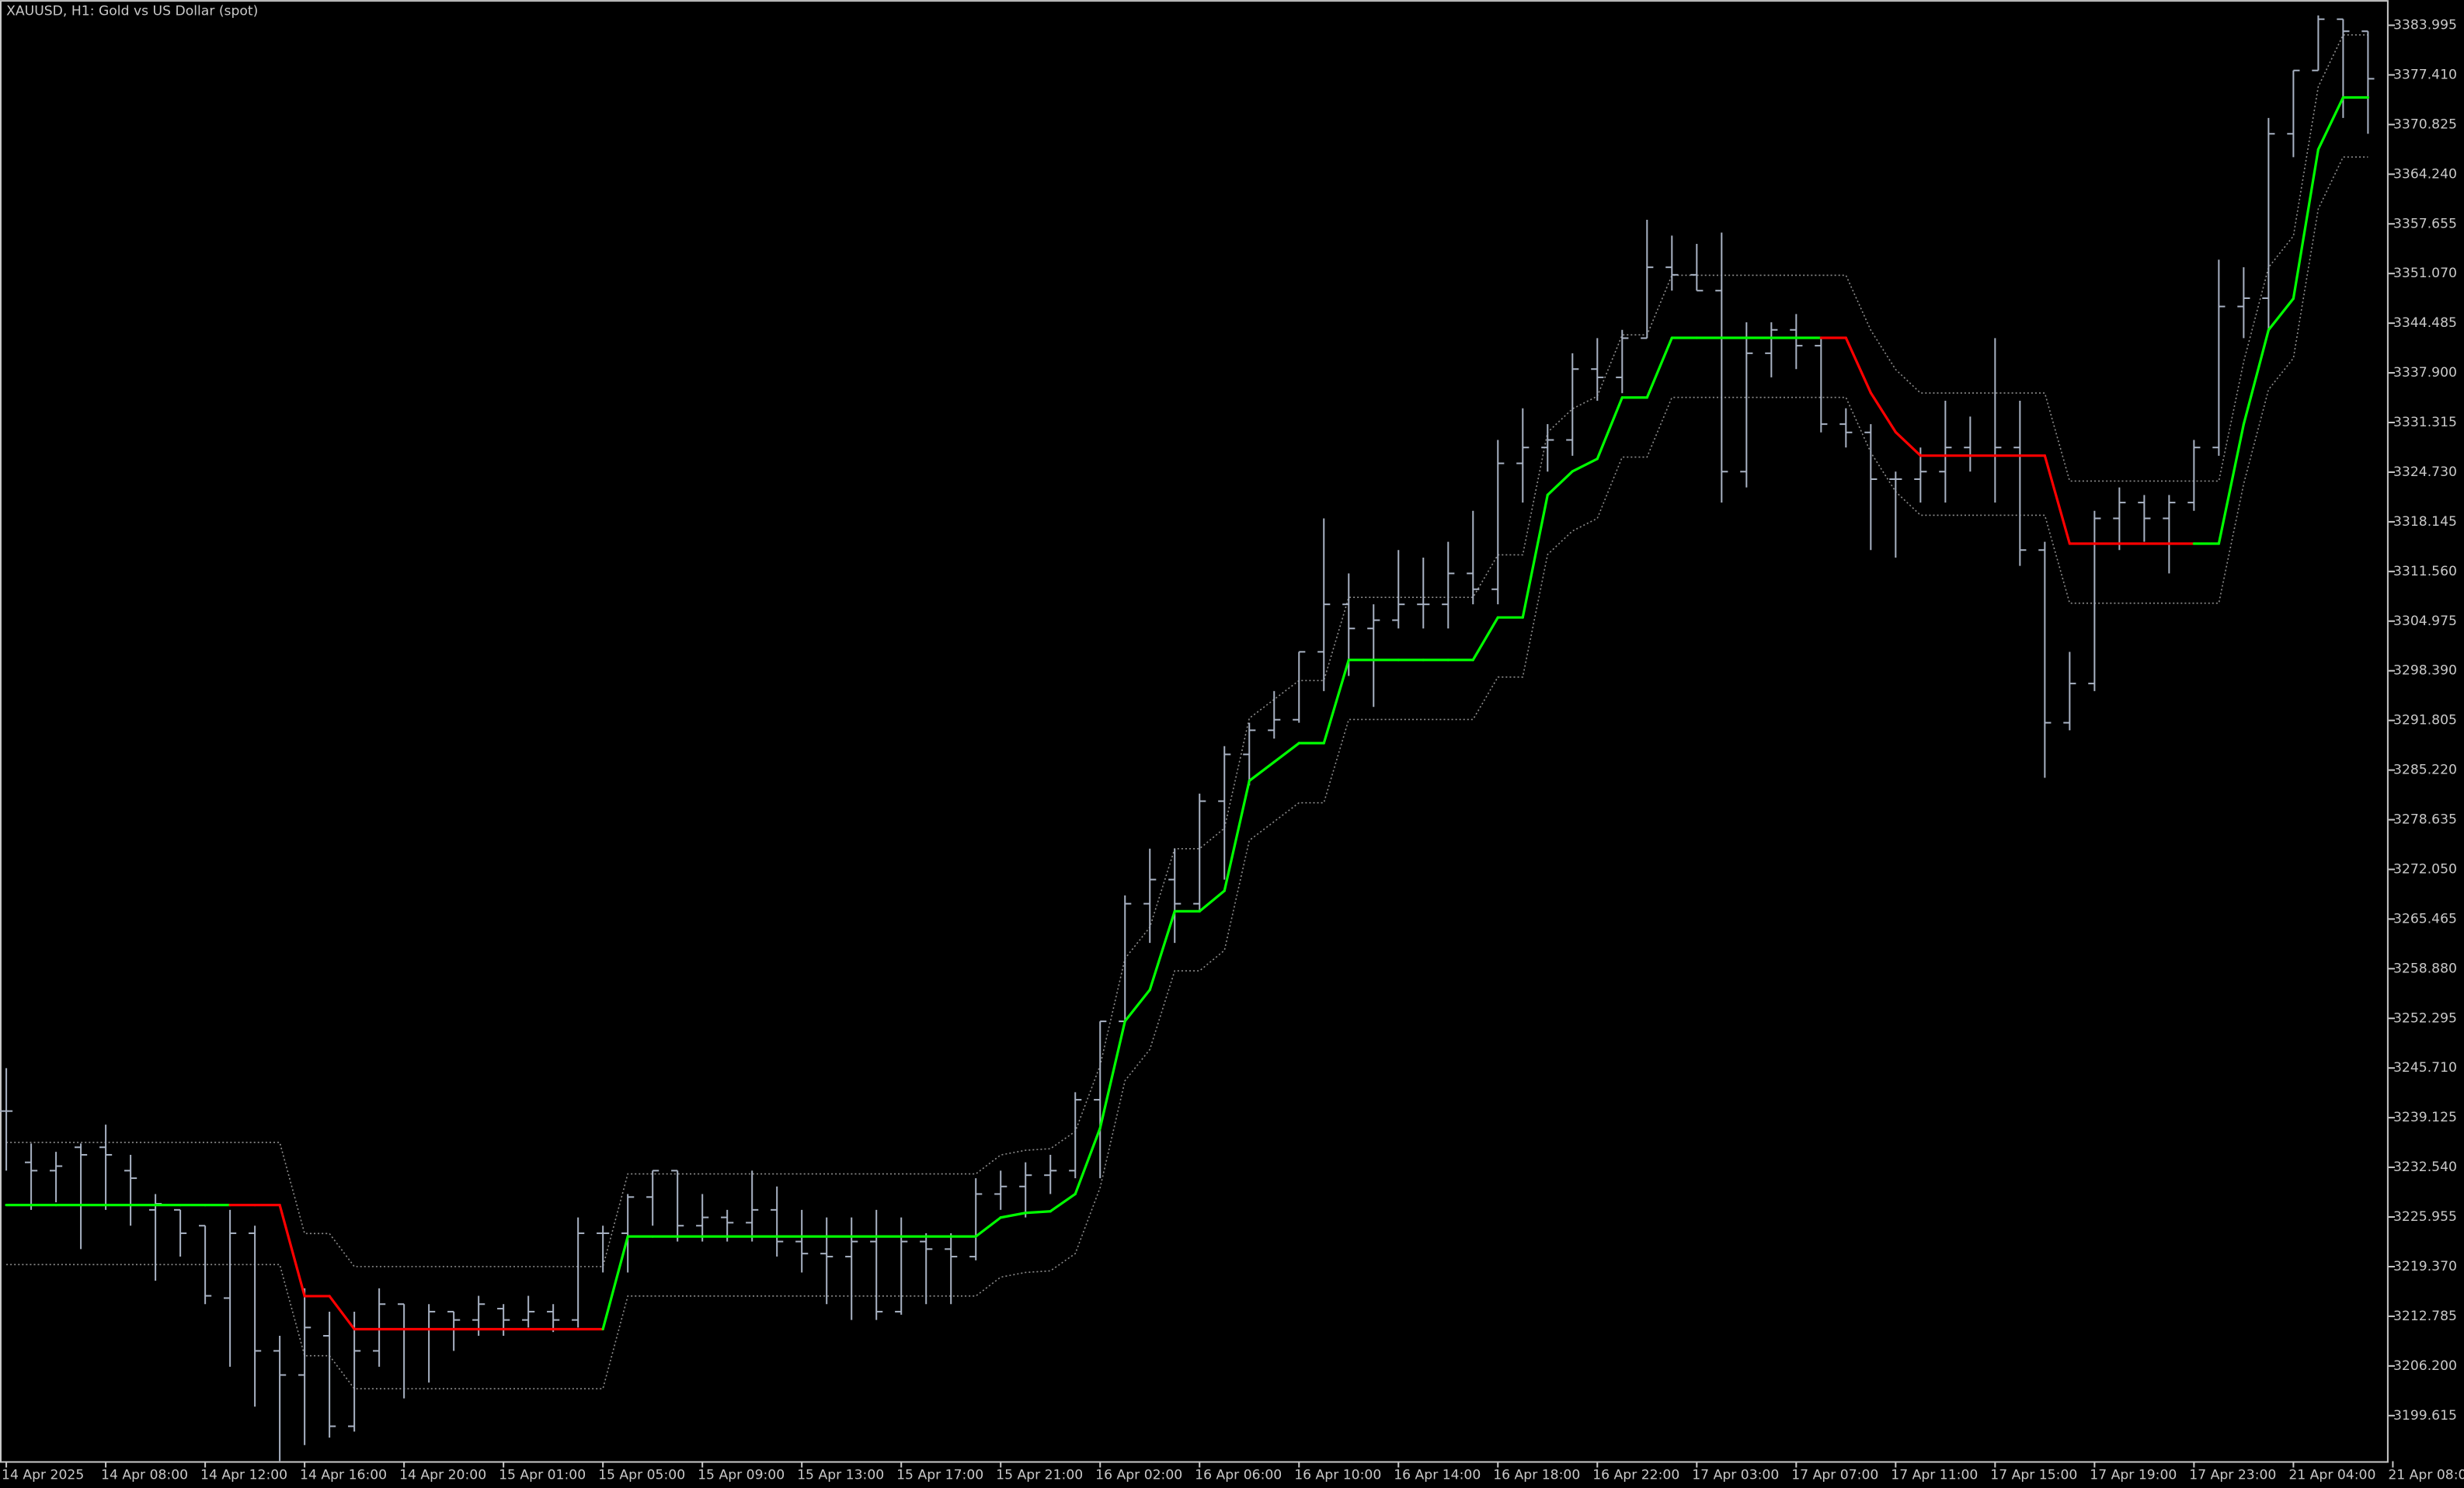  I want to click on y-tick-label: 3239.125, so click(2425, 1117).